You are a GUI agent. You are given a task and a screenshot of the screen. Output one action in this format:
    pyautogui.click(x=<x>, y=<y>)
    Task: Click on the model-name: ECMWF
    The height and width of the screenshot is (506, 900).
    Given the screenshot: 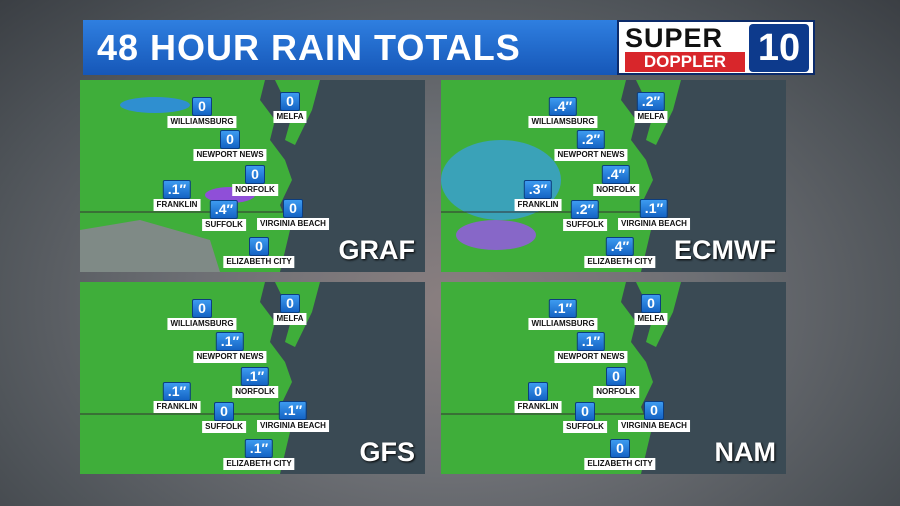 What is the action you would take?
    pyautogui.click(x=725, y=250)
    